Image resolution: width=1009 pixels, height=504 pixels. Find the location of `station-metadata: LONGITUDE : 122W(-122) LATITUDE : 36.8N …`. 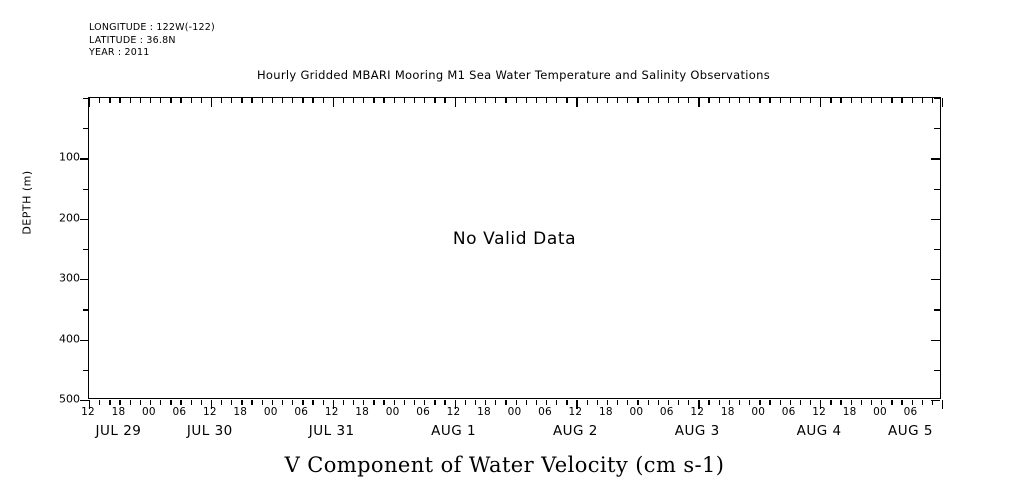

station-metadata: LONGITUDE : 122W(-122) LATITUDE : 36.8N … is located at coordinates (152, 41).